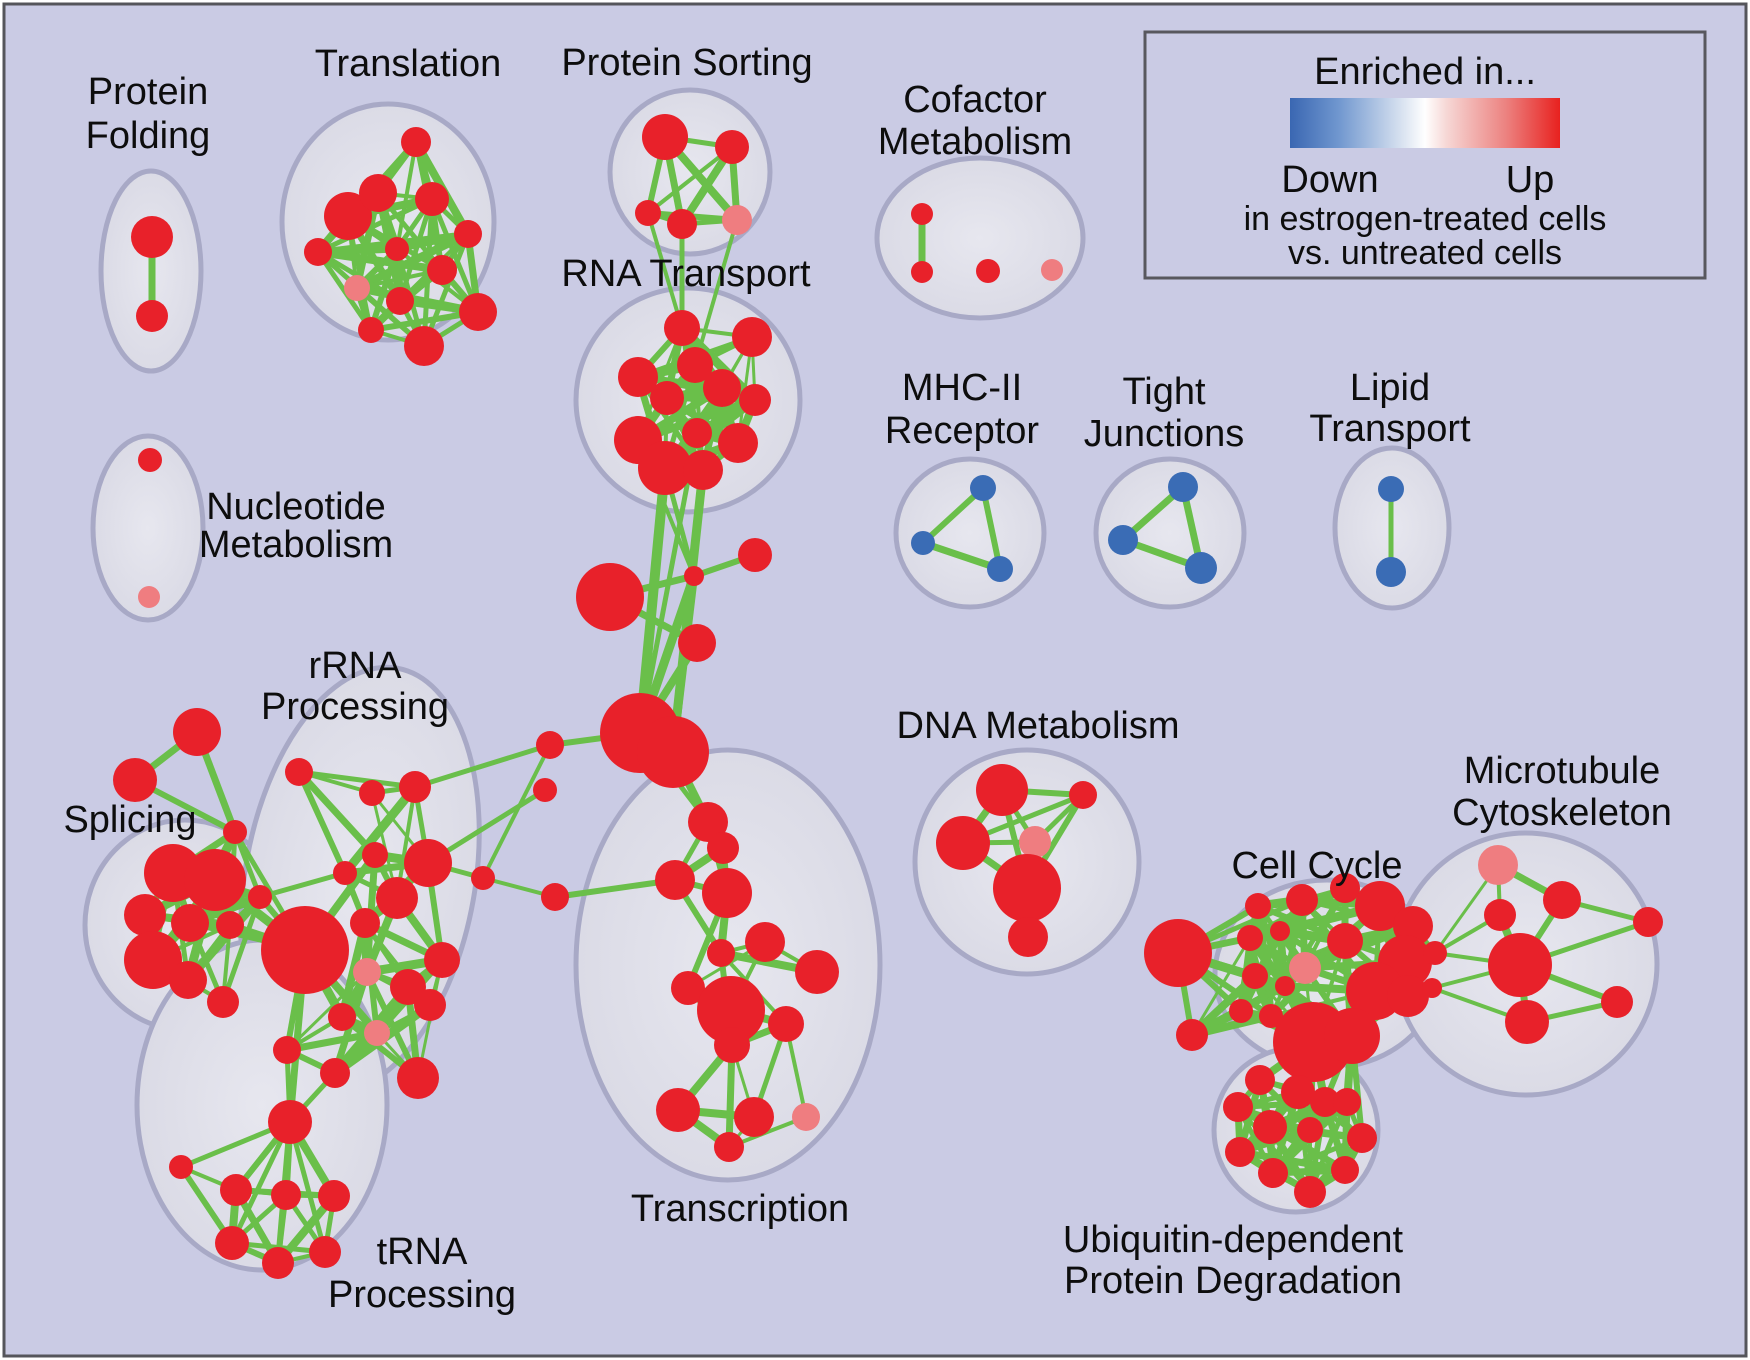 Image resolution: width=1750 pixels, height=1360 pixels. Describe the element at coordinates (129, 820) in the screenshot. I see `cluster-label-sp: Splicing` at that location.